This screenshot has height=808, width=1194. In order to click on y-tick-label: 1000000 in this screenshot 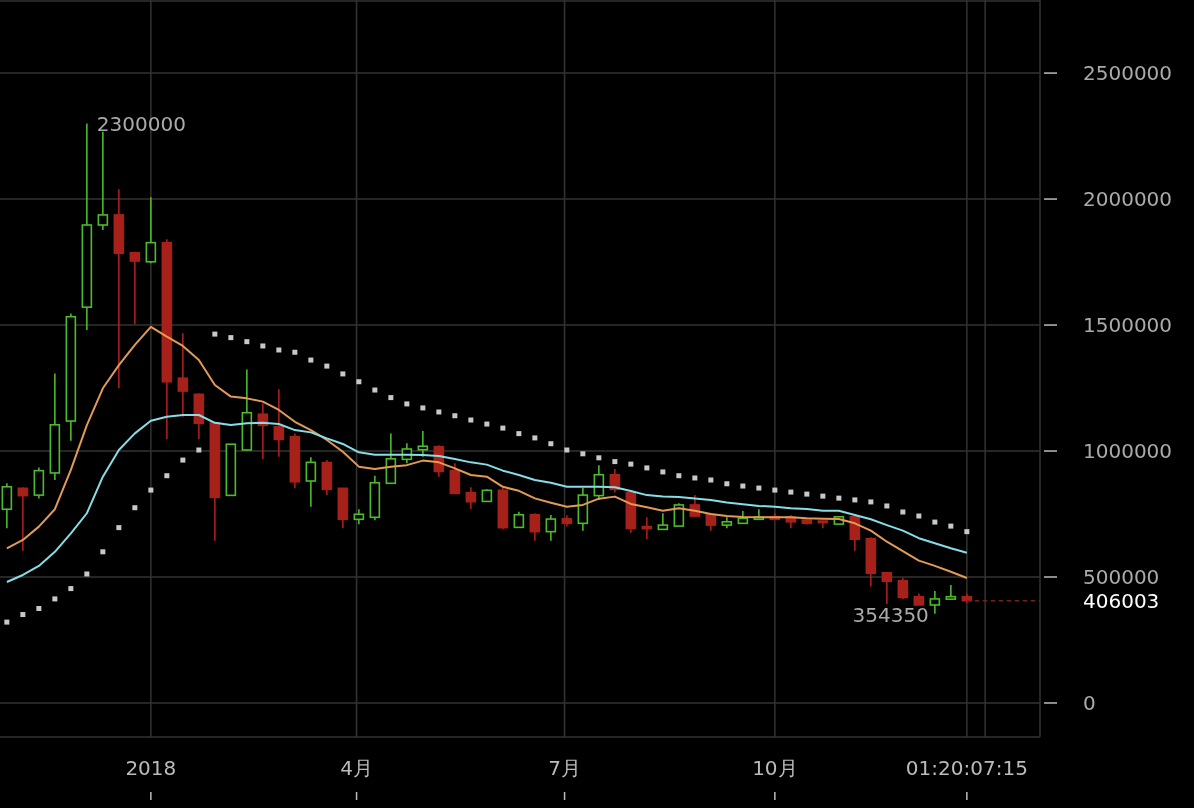, I will do `click(1128, 451)`.